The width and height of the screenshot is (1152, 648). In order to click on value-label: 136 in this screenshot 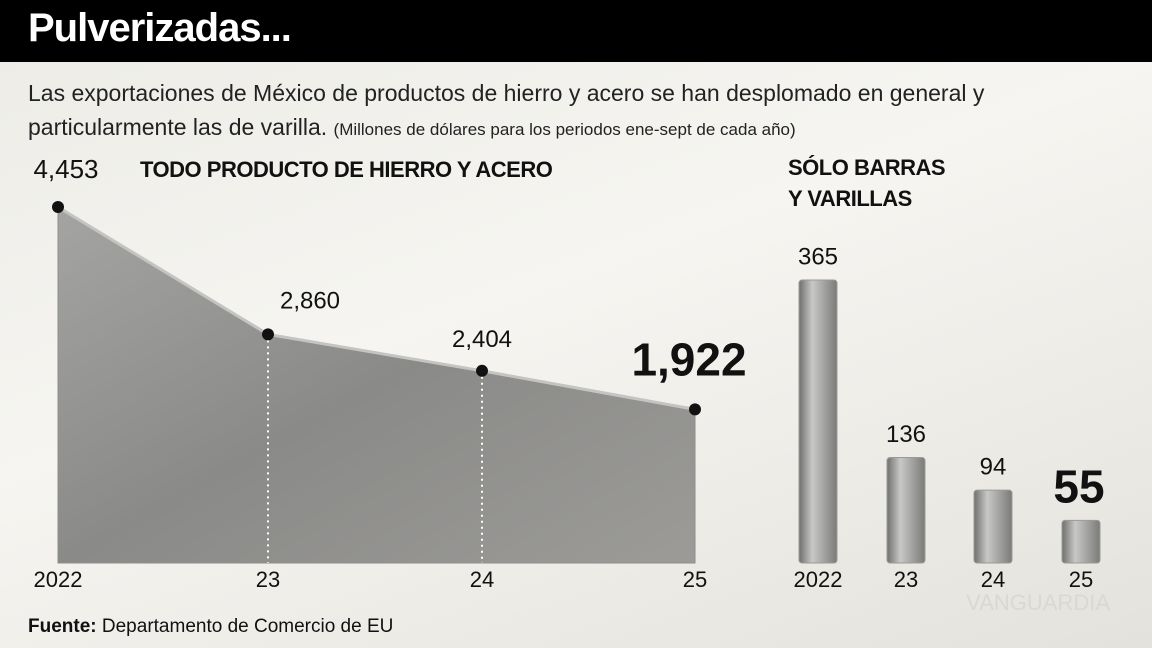, I will do `click(906, 434)`.